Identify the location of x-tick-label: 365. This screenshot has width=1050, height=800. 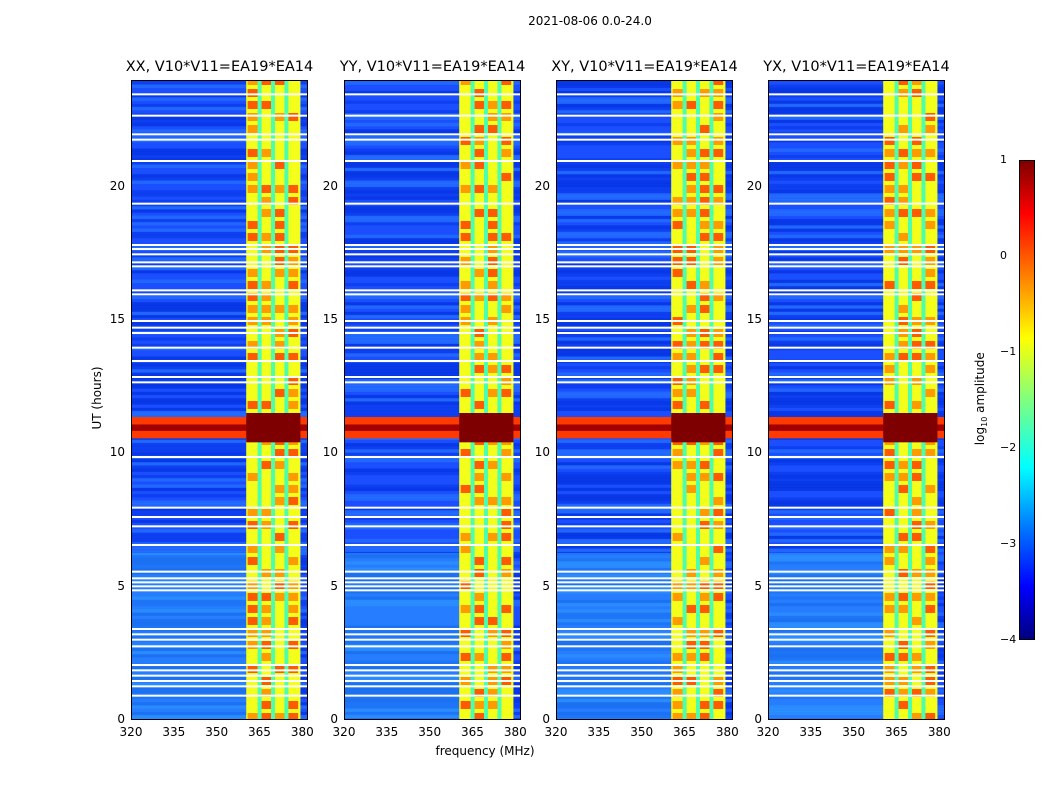
(472, 732).